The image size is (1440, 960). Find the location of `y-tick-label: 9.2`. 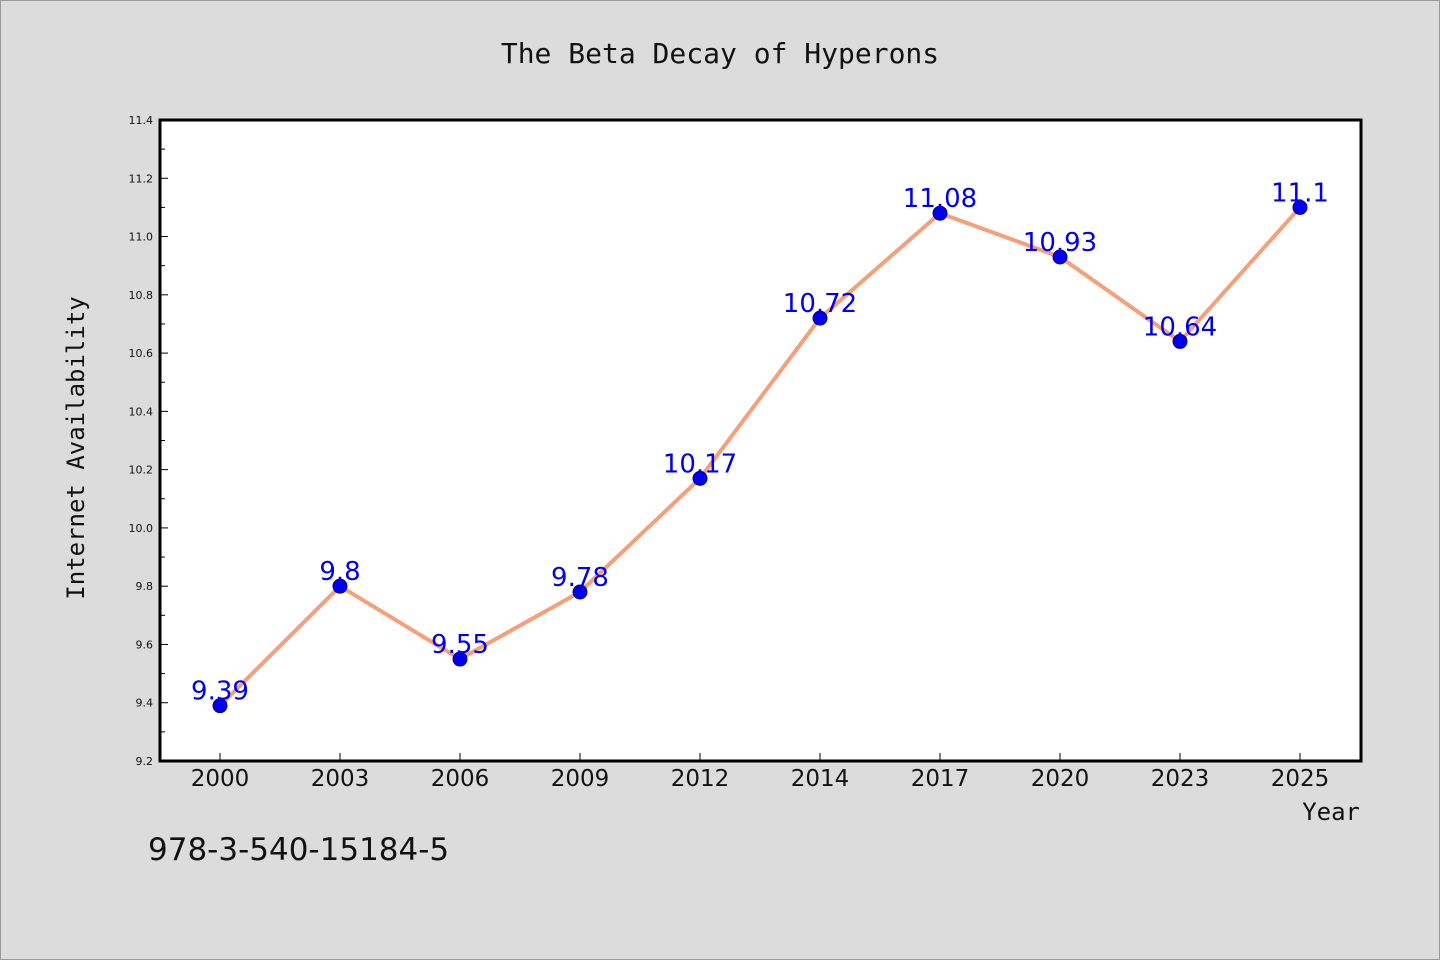

y-tick-label: 9.2 is located at coordinates (145, 761).